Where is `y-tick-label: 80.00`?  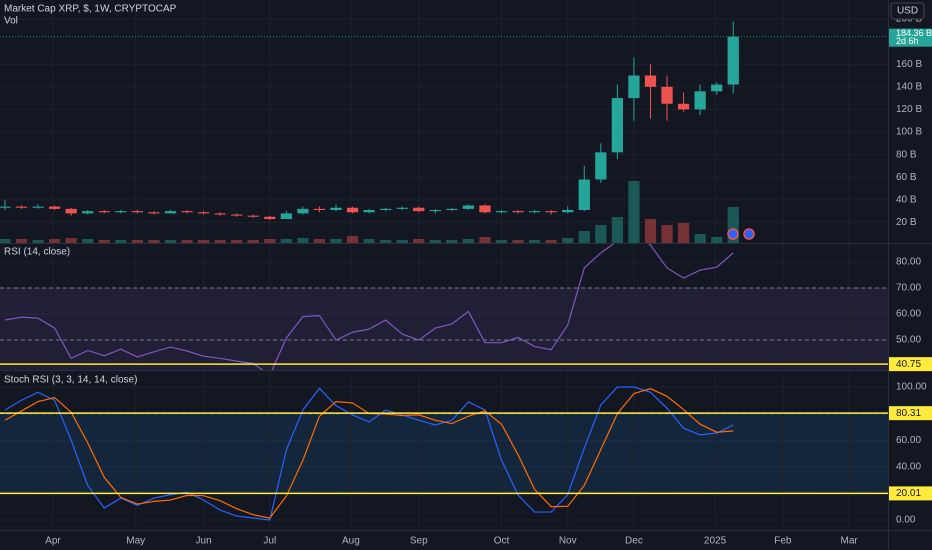
y-tick-label: 80.00 is located at coordinates (908, 262).